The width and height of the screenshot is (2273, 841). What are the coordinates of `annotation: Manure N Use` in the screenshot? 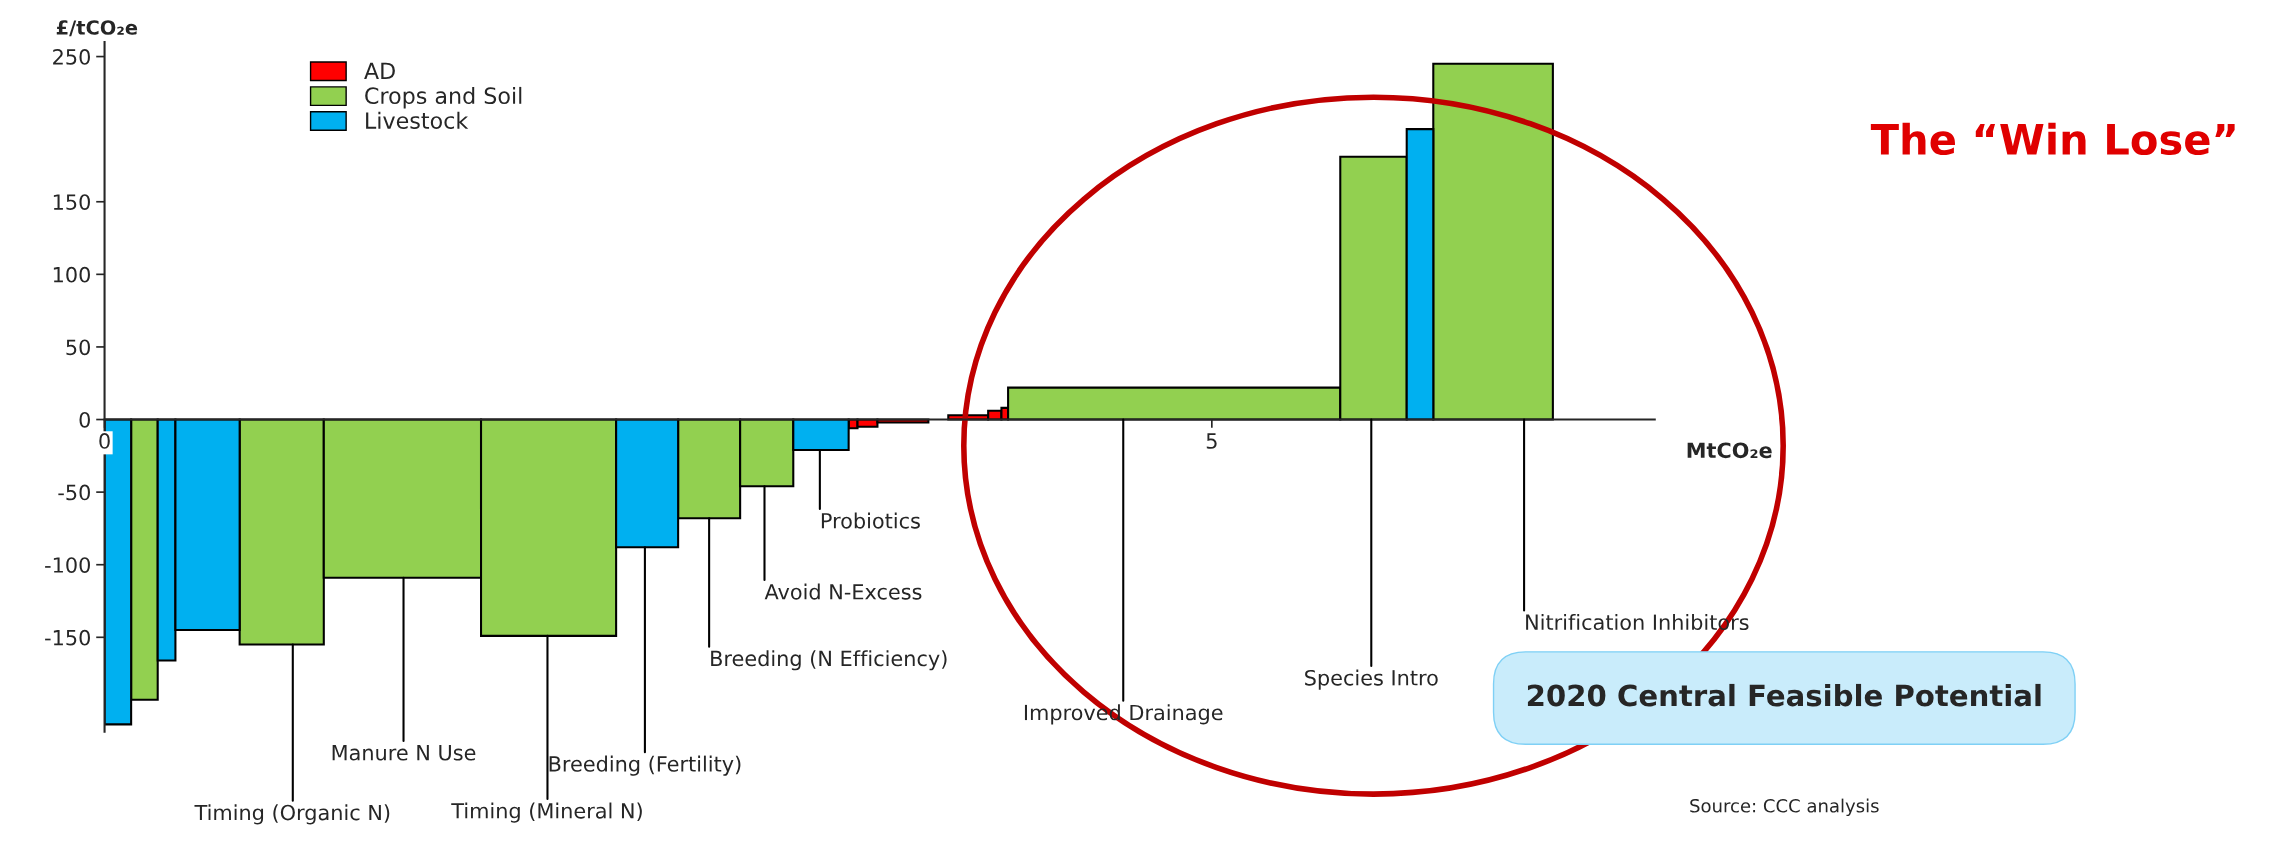 It's located at (404, 753).